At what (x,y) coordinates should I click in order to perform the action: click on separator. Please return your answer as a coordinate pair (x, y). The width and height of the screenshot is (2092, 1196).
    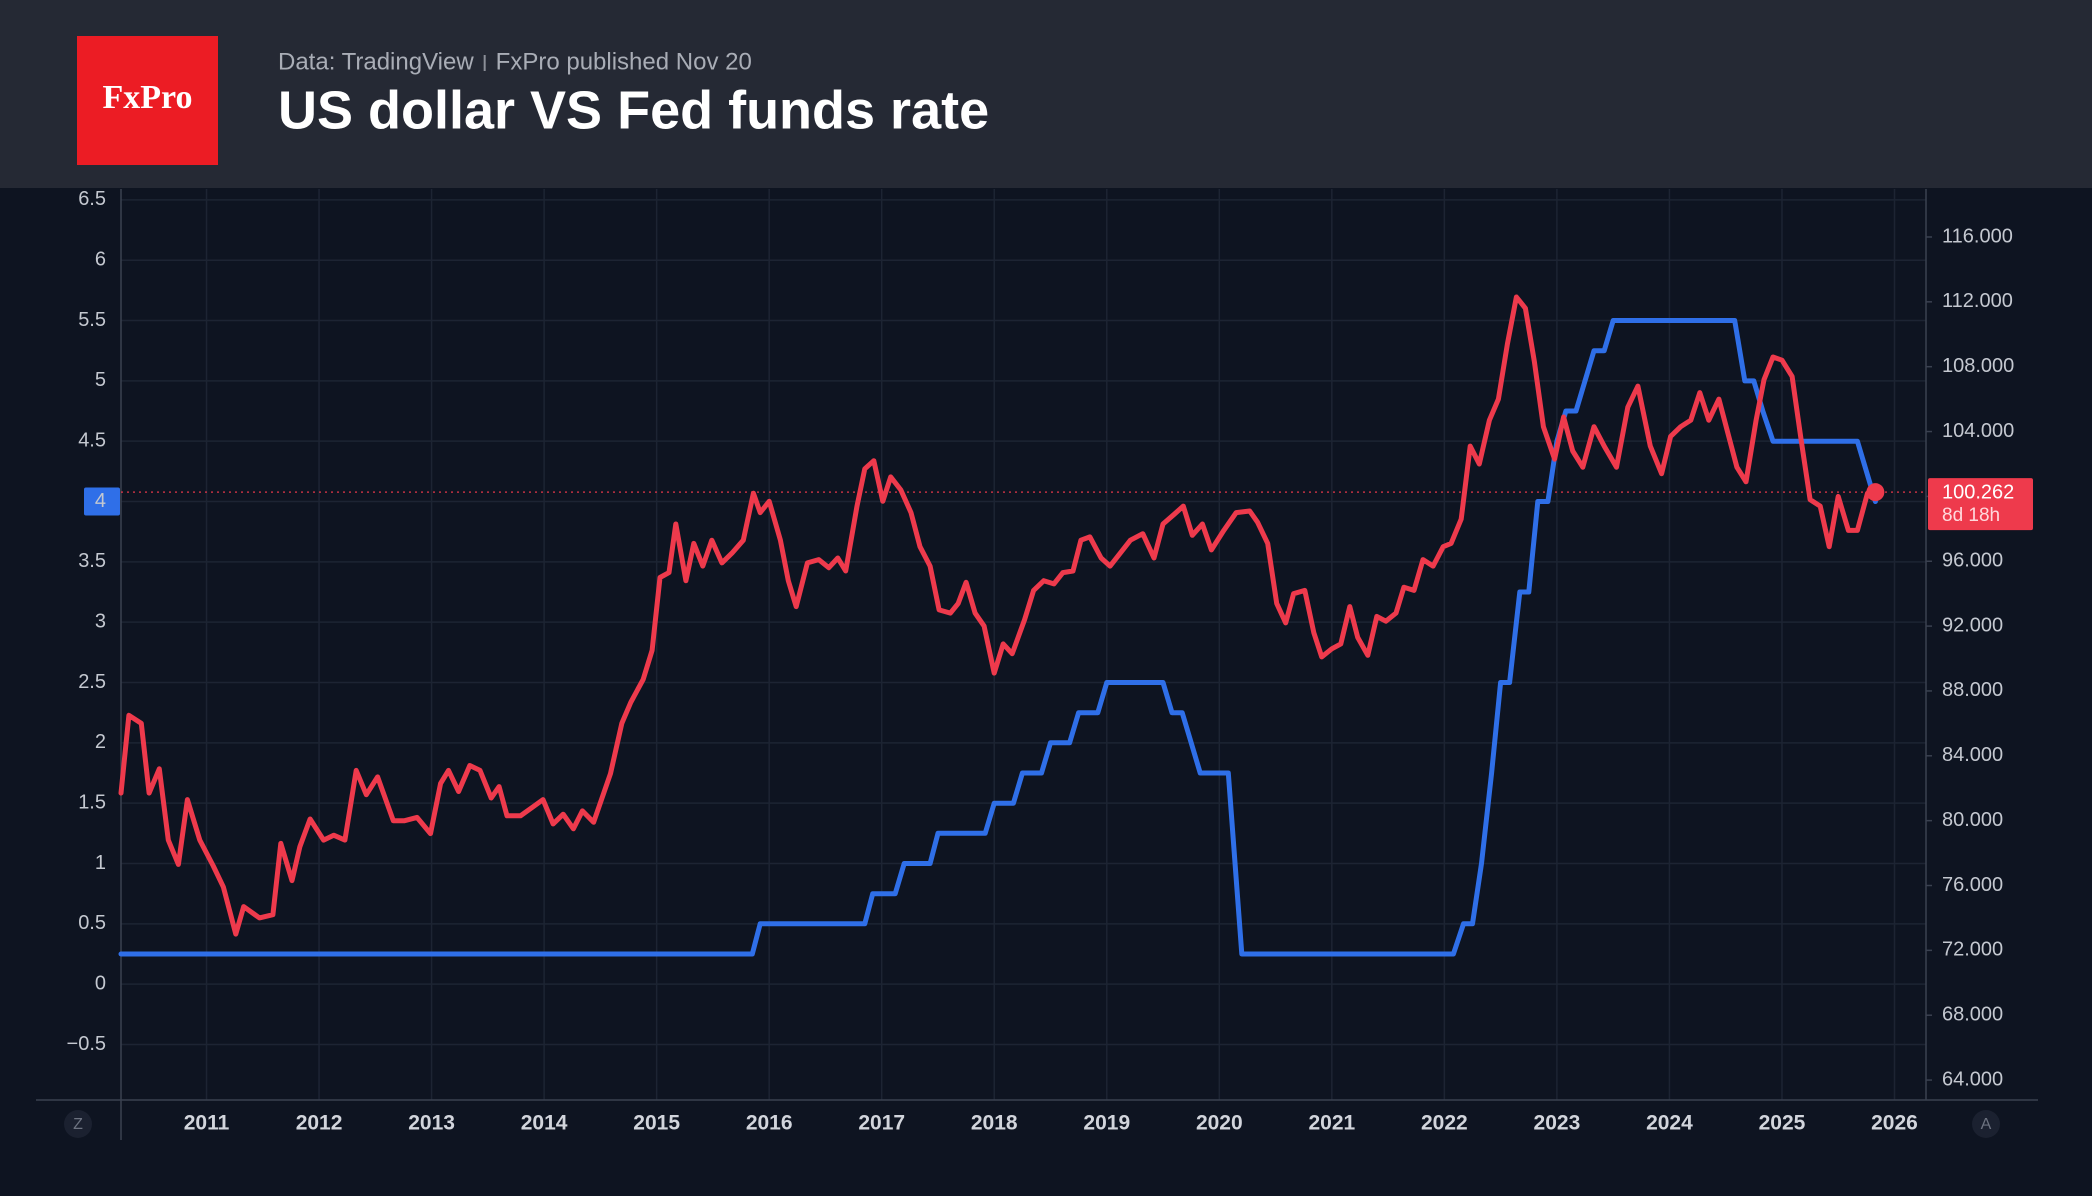
    Looking at the image, I should click on (484, 63).